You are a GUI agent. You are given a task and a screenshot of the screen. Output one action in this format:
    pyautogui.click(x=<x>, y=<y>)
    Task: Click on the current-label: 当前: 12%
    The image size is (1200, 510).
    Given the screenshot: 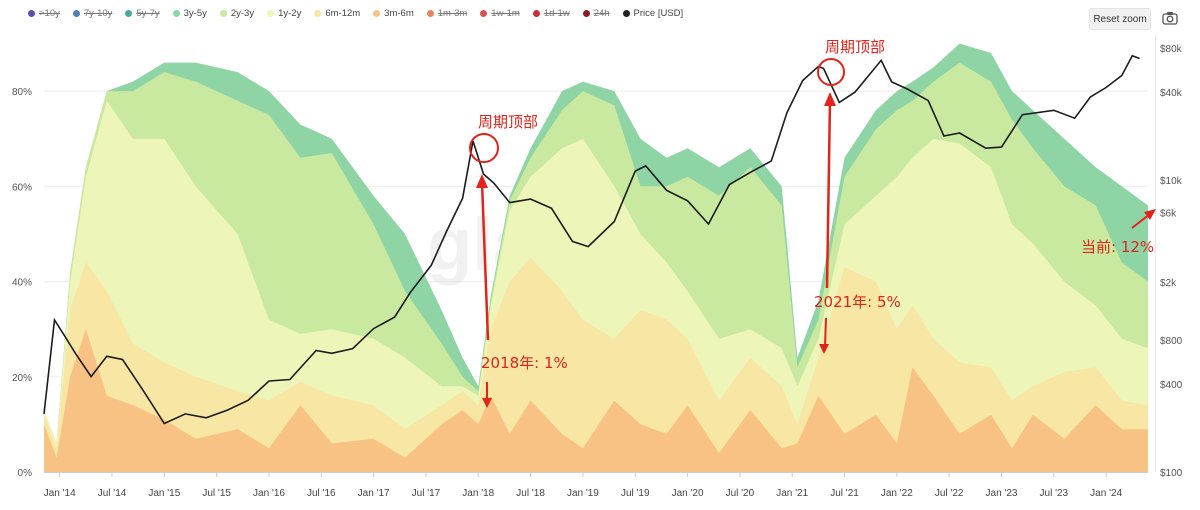 What is the action you would take?
    pyautogui.click(x=1117, y=247)
    